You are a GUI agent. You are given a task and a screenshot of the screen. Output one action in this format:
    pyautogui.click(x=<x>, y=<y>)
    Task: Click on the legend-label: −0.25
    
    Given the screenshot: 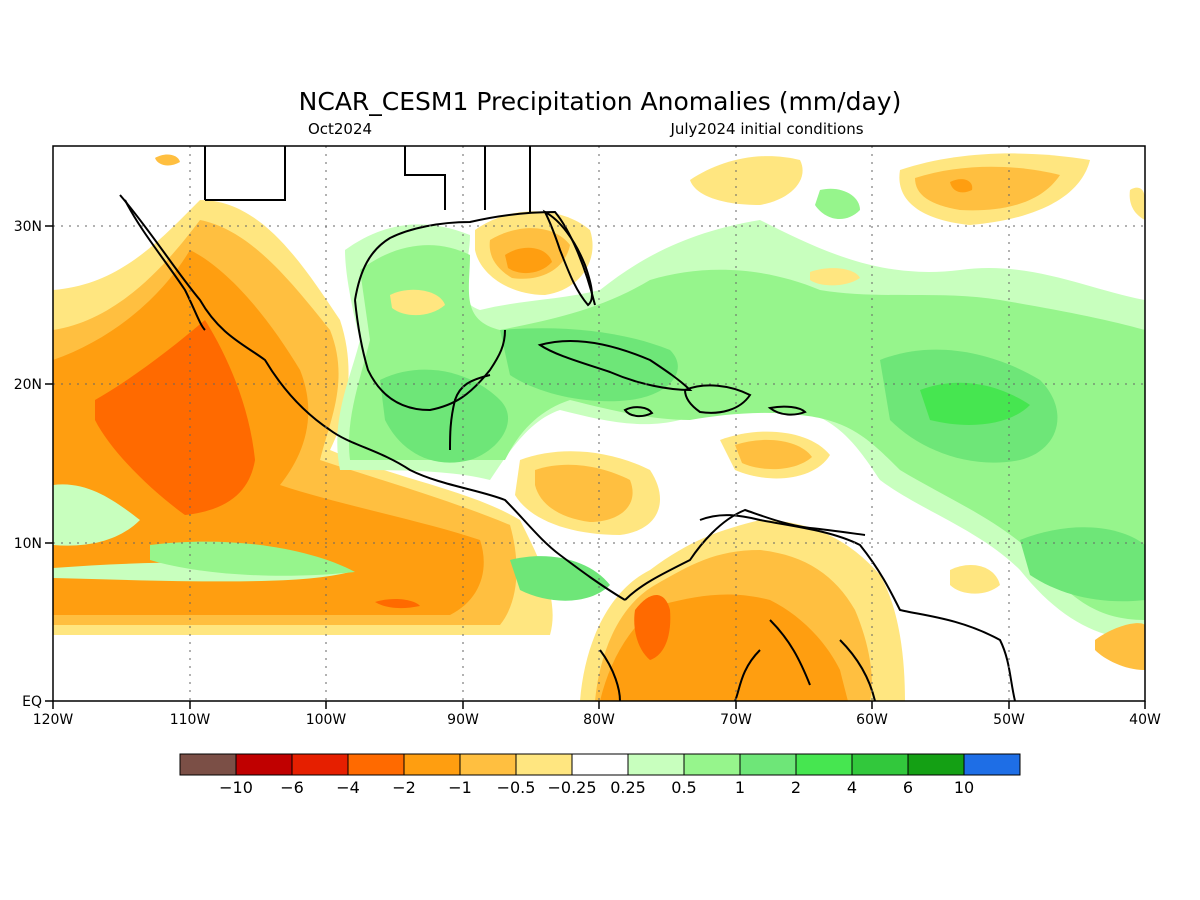 What is the action you would take?
    pyautogui.click(x=571, y=787)
    